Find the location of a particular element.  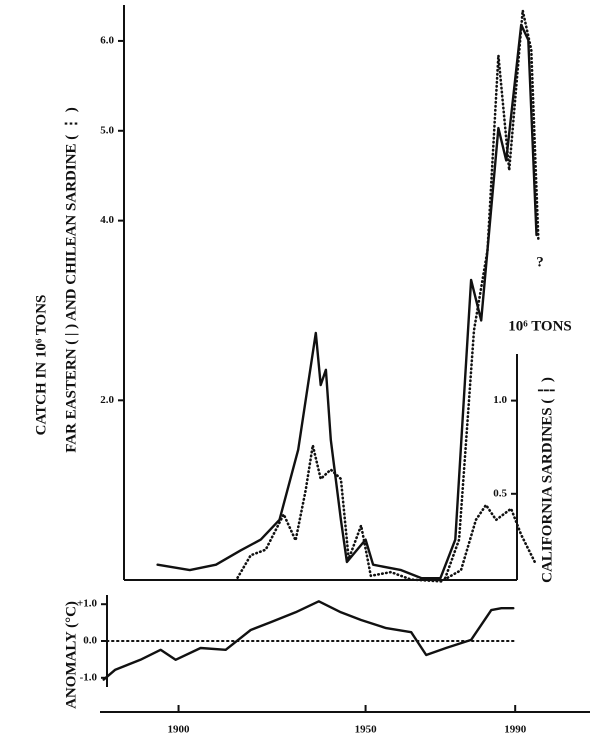

y2-axis-unit: 10⁶ TONS is located at coordinates (540, 326).